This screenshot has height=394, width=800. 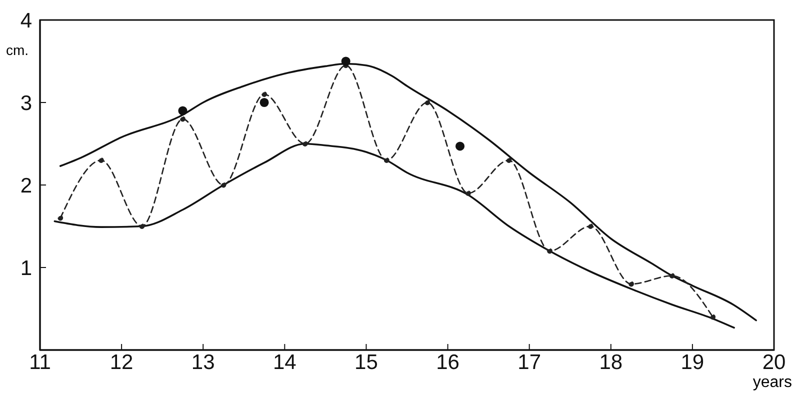 I want to click on y-tick-label: 2, so click(x=26, y=186).